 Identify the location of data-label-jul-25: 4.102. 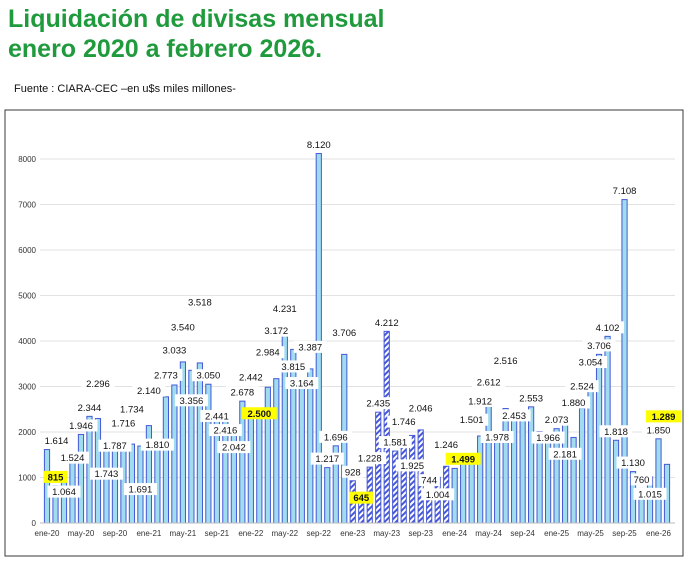
(608, 328).